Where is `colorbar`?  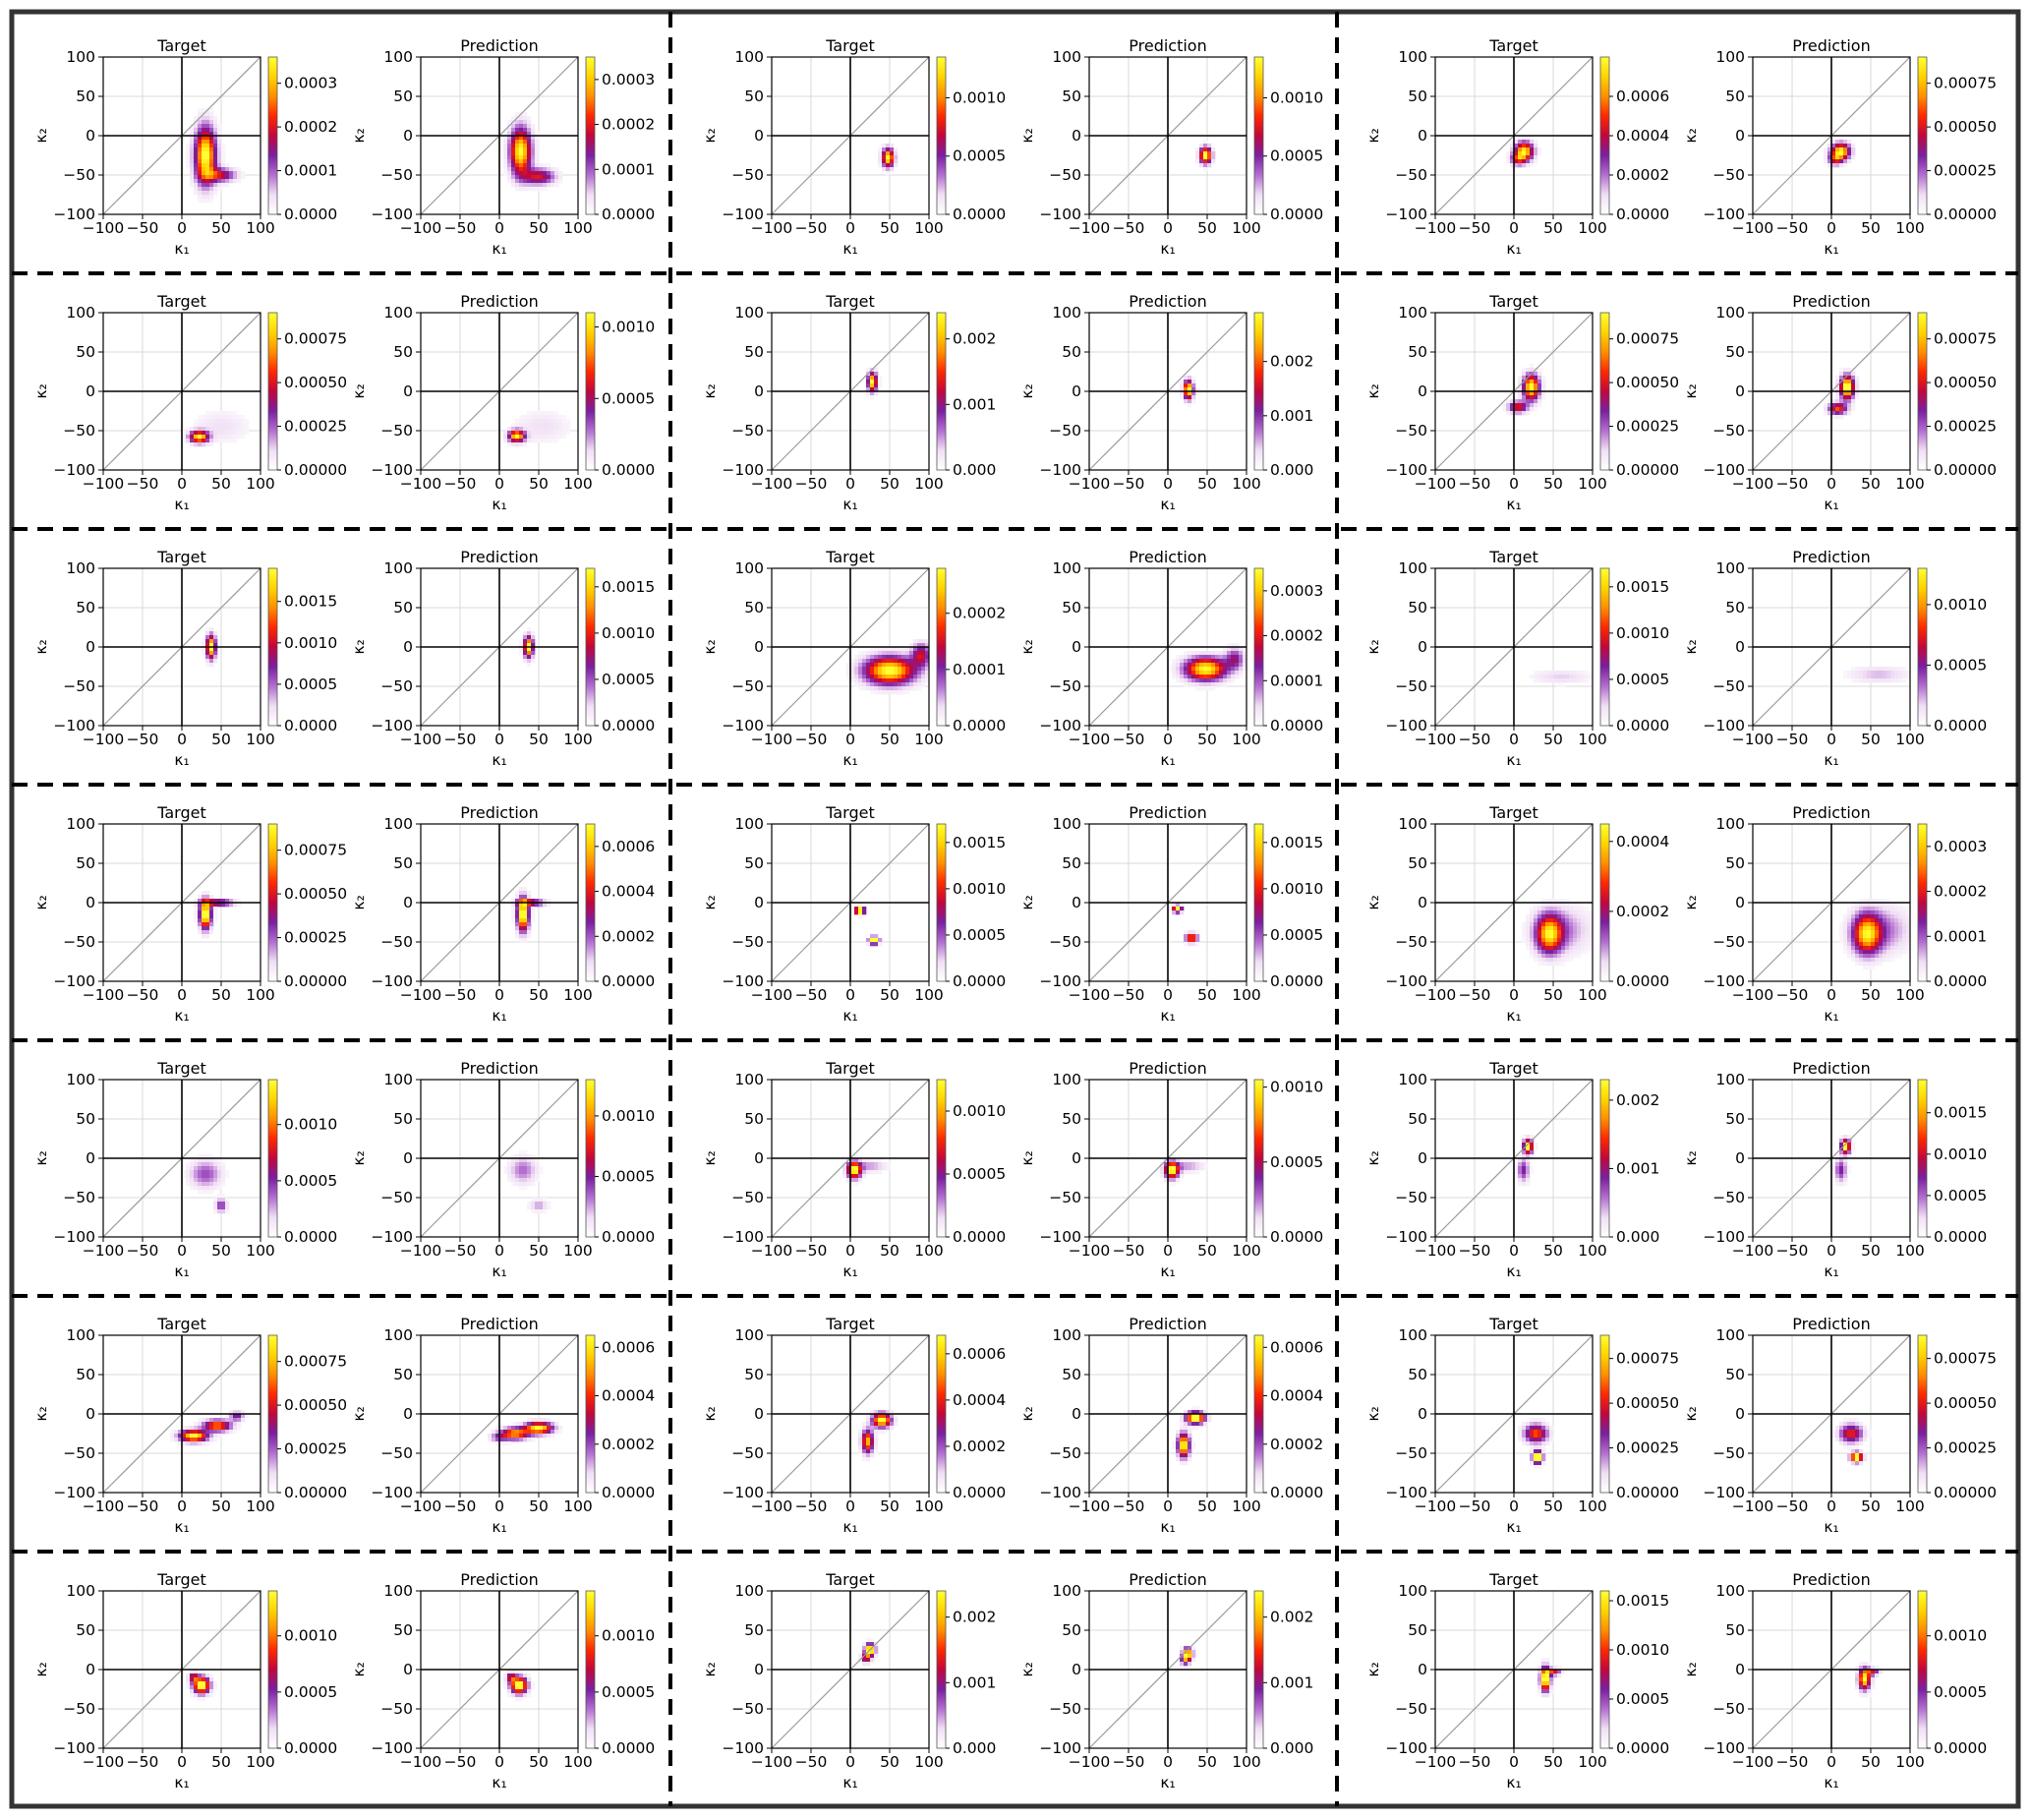 colorbar is located at coordinates (1922, 1414).